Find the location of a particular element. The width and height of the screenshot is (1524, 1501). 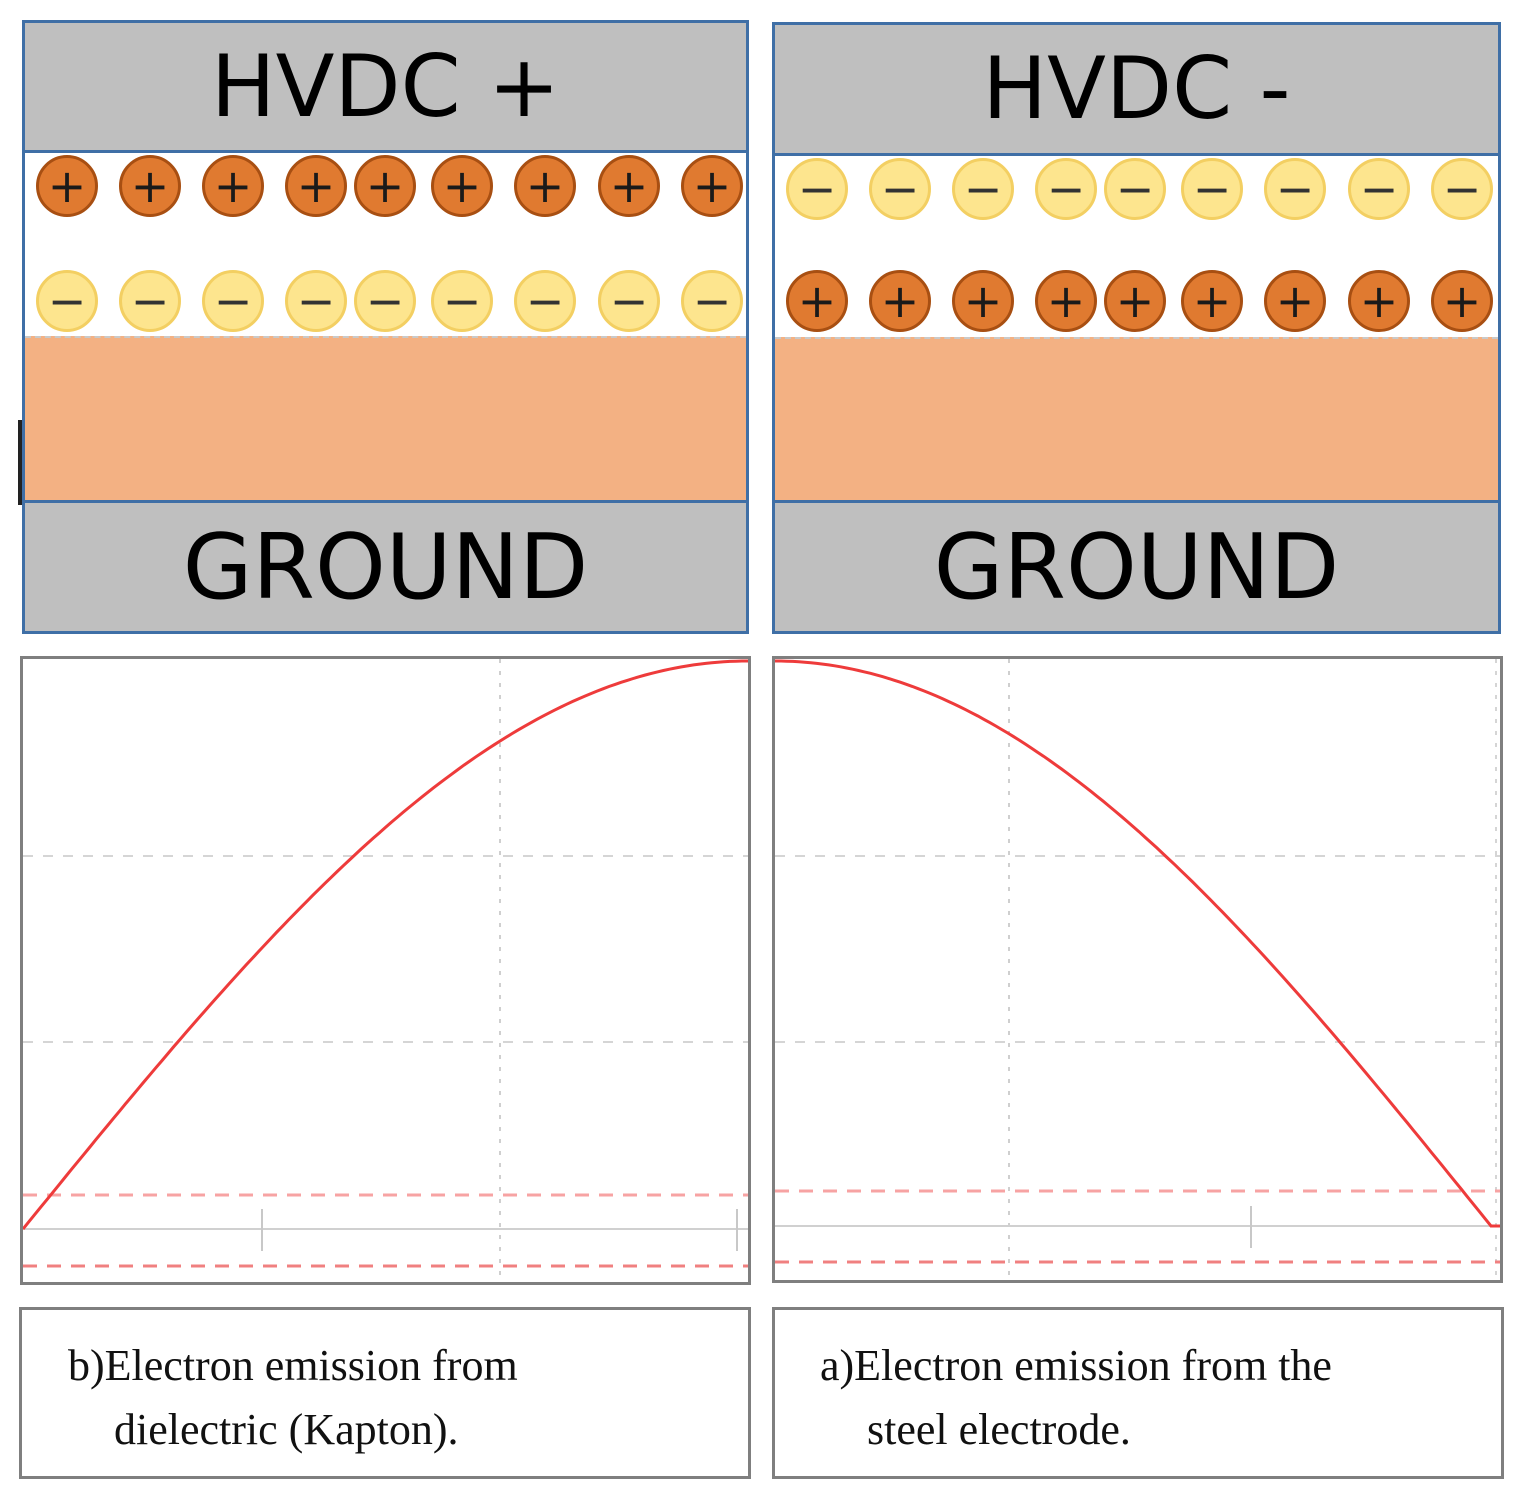

hvdc-negative-label: HVDC - is located at coordinates (1136, 89).